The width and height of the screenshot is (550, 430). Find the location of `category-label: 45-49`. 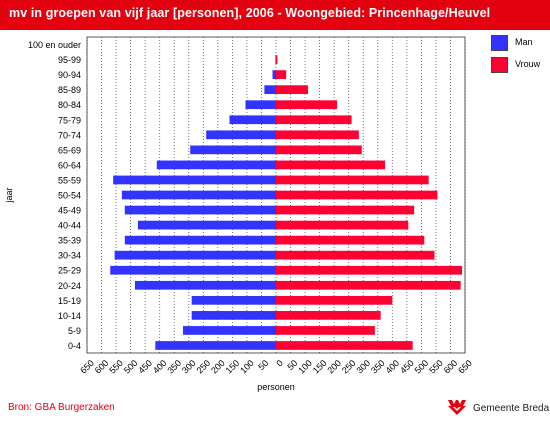

category-label: 45-49 is located at coordinates (69, 211).